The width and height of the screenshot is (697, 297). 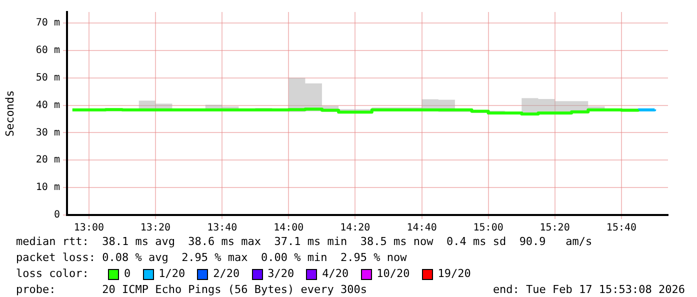 I want to click on y-tick-label: 30 m, so click(x=48, y=132).